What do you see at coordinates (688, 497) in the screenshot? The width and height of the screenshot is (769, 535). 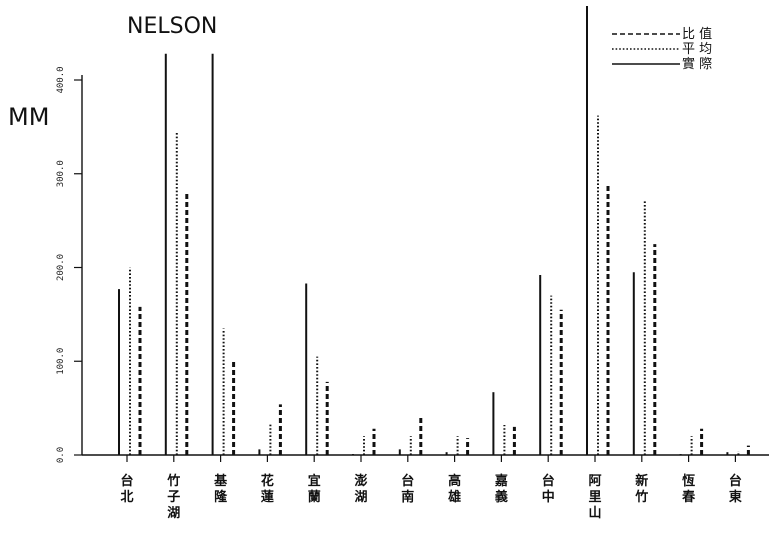 I see `category-label: 春` at bounding box center [688, 497].